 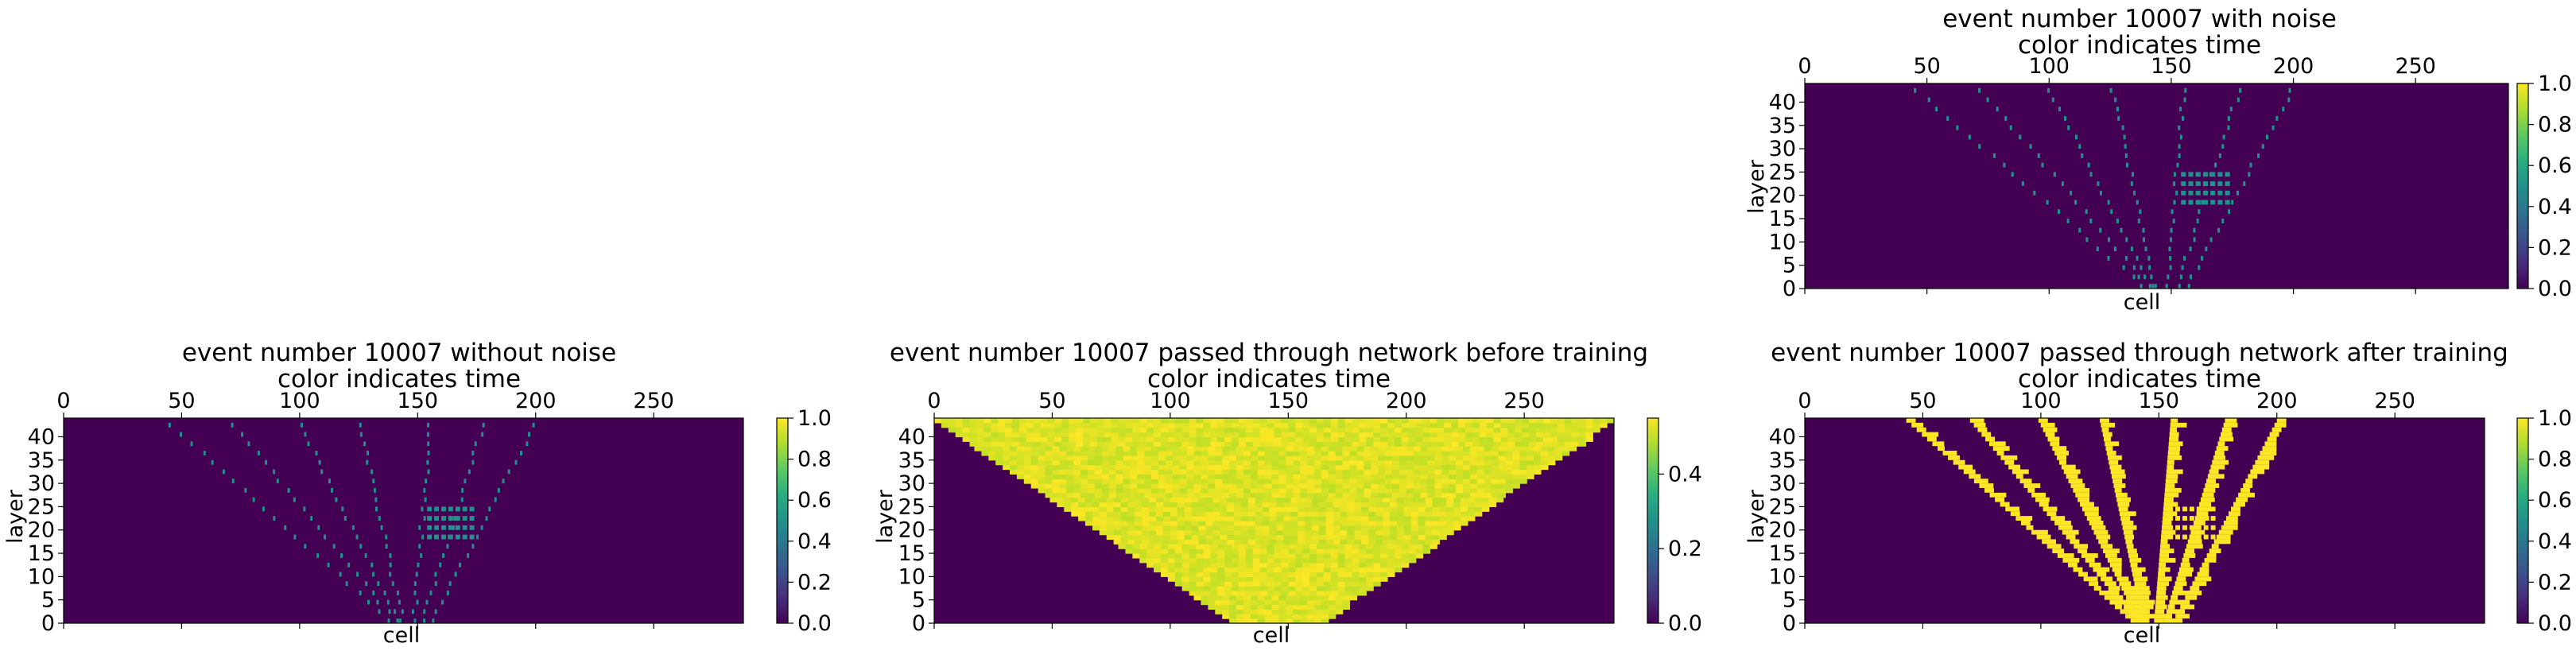 I want to click on y-tick-label: 15, so click(x=1782, y=219).